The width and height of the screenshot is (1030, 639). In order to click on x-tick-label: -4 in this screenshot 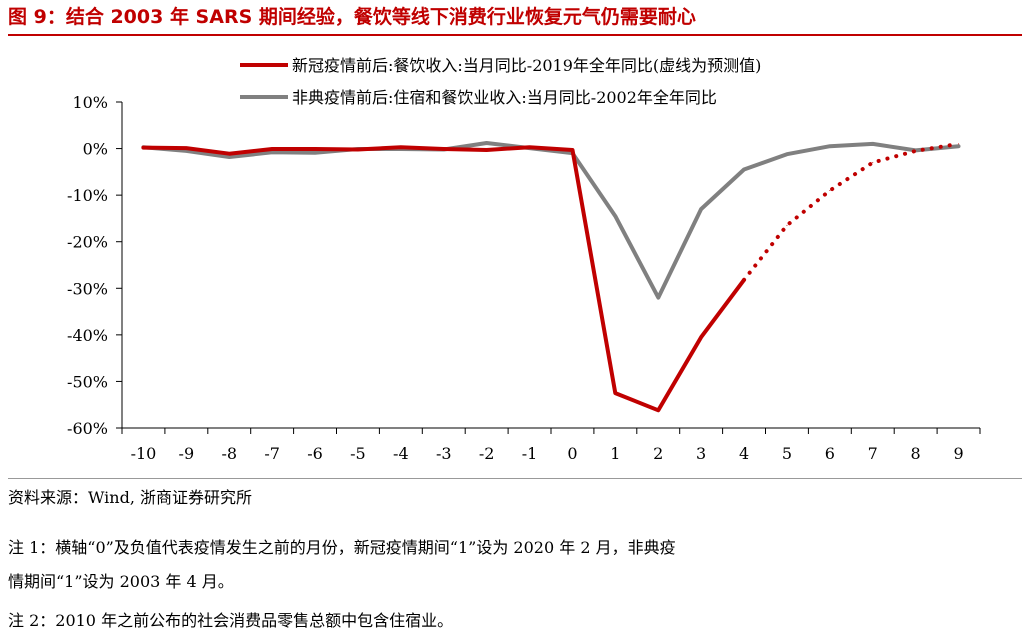, I will do `click(401, 453)`.